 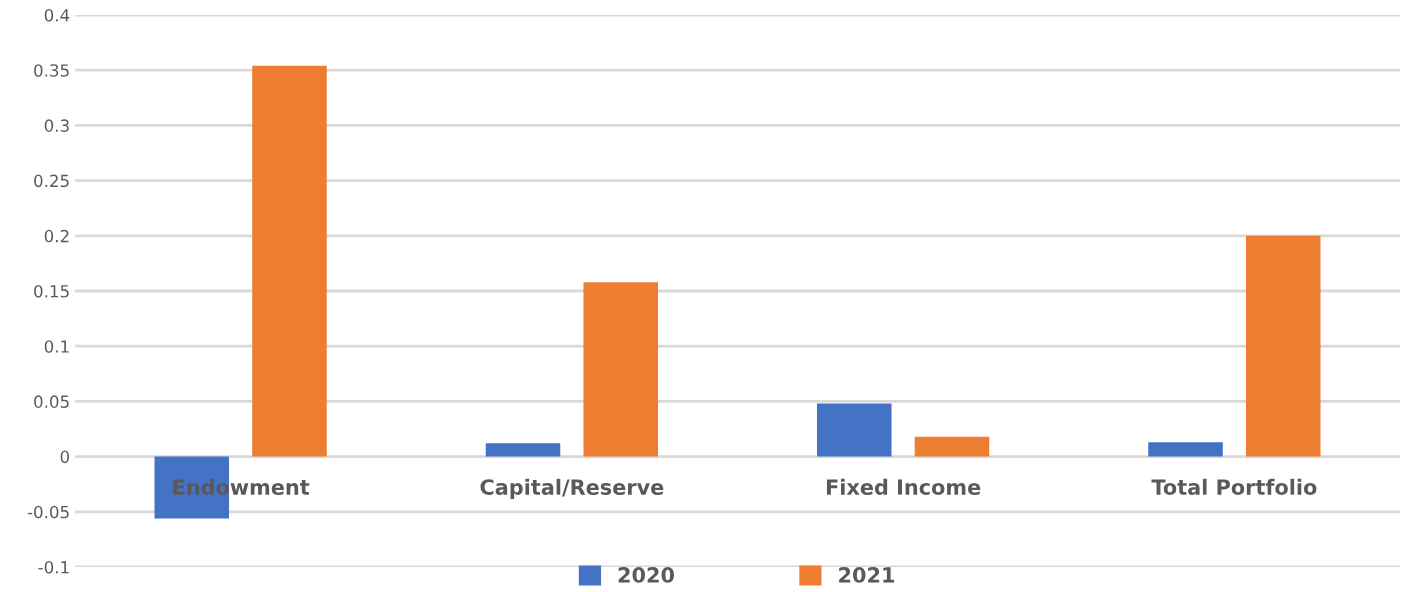 I want to click on legend-label: 2021, so click(x=867, y=575).